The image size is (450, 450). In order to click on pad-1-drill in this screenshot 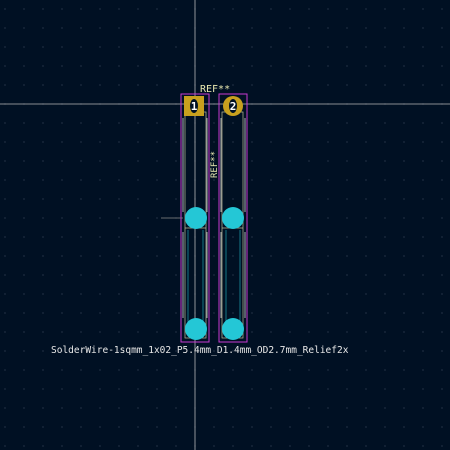, I will do `click(194, 106)`.